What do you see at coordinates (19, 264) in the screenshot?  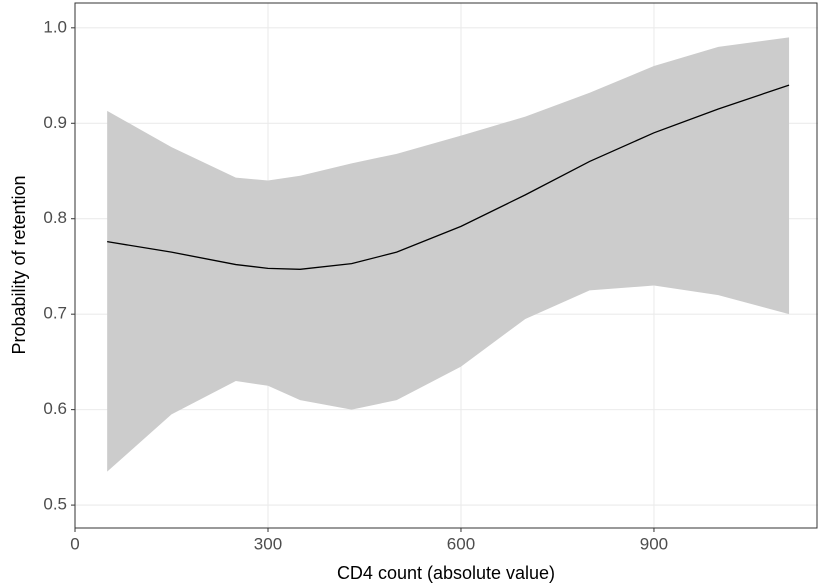 I see `y-axis-title: Probability of retention` at bounding box center [19, 264].